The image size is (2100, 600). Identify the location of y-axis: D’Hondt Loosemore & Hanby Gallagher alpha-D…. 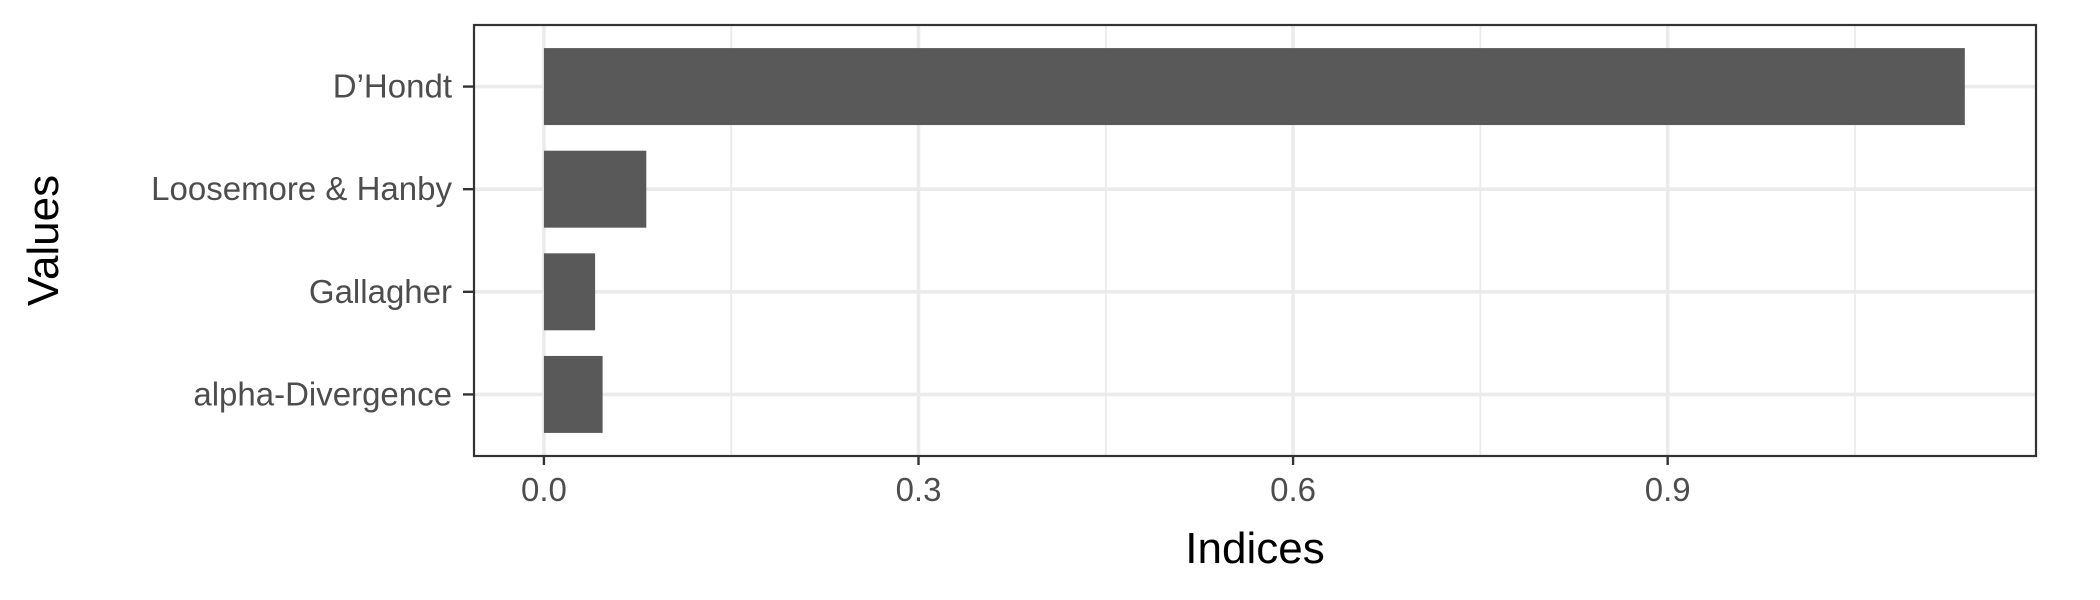
(312, 240).